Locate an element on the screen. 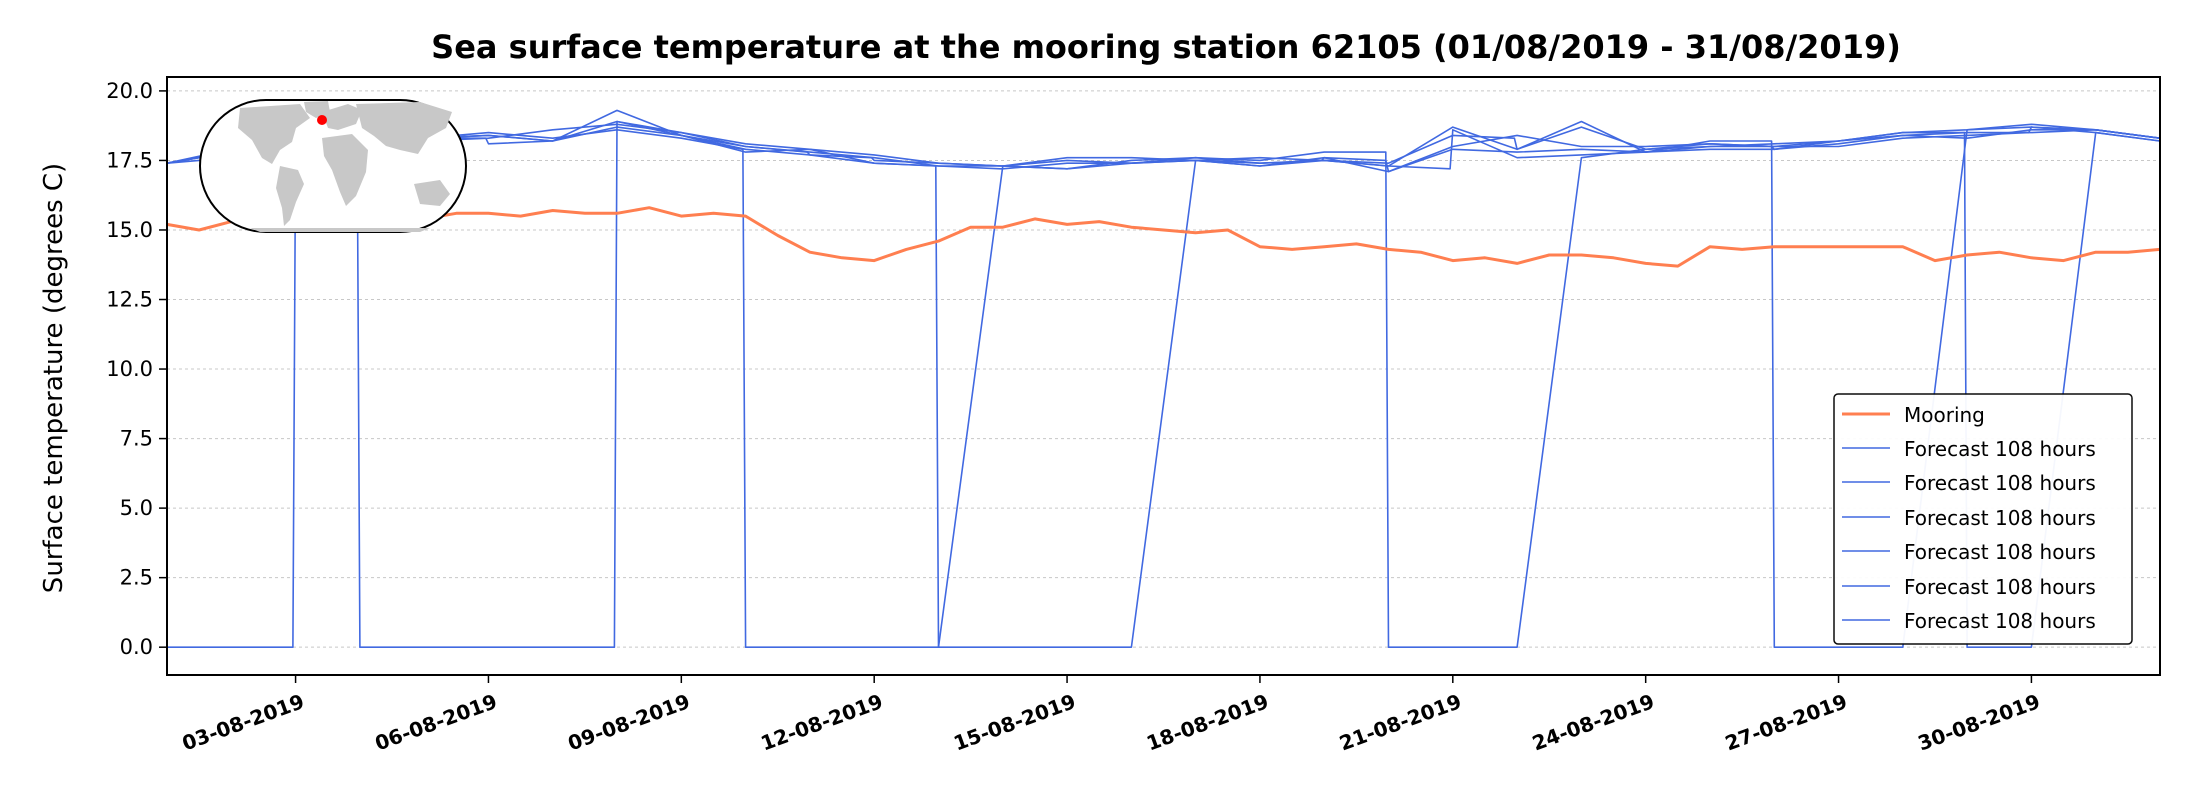 This screenshot has width=2200, height=804. legend-entry-forecast-3: Forecast 108 hours is located at coordinates (1969, 518).